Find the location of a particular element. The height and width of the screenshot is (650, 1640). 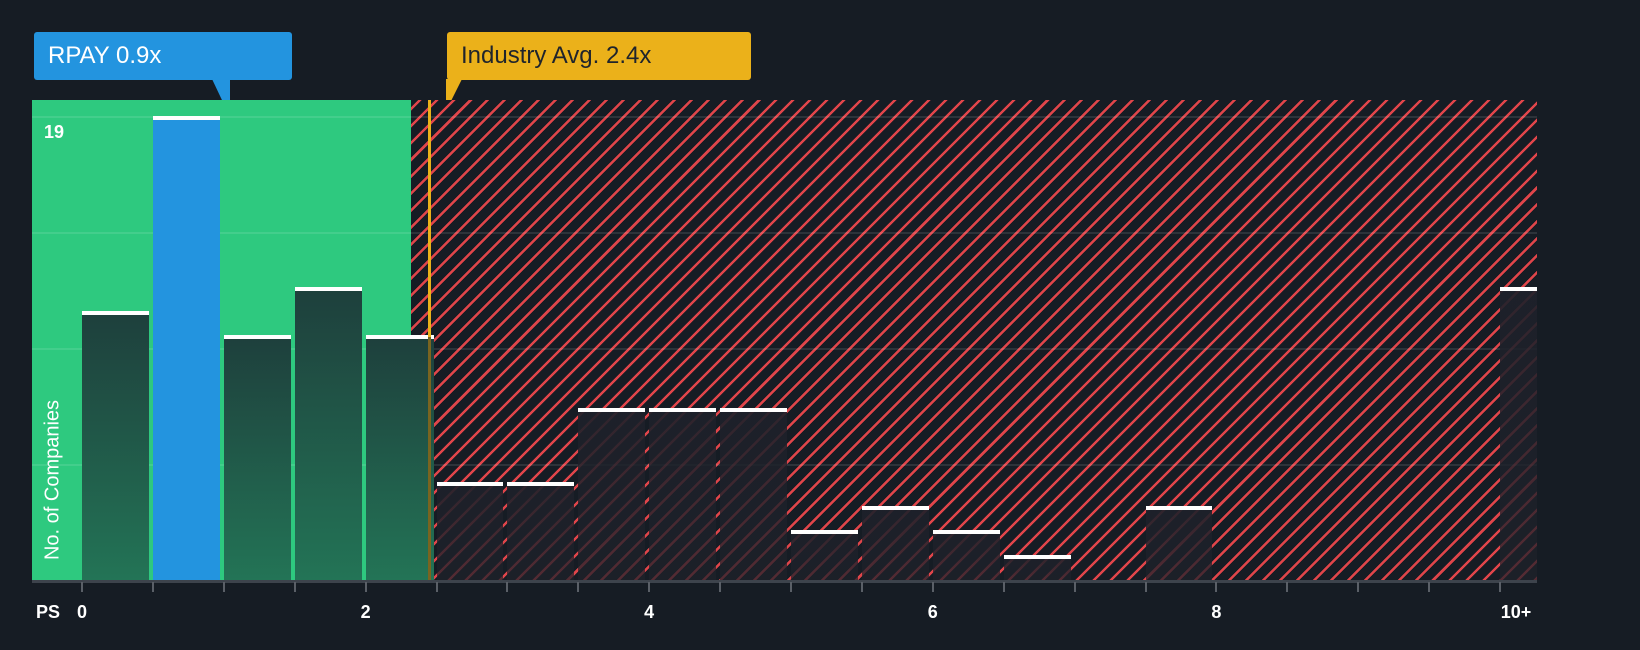

company-ps-callout: RPAY 0.9x is located at coordinates (163, 56).